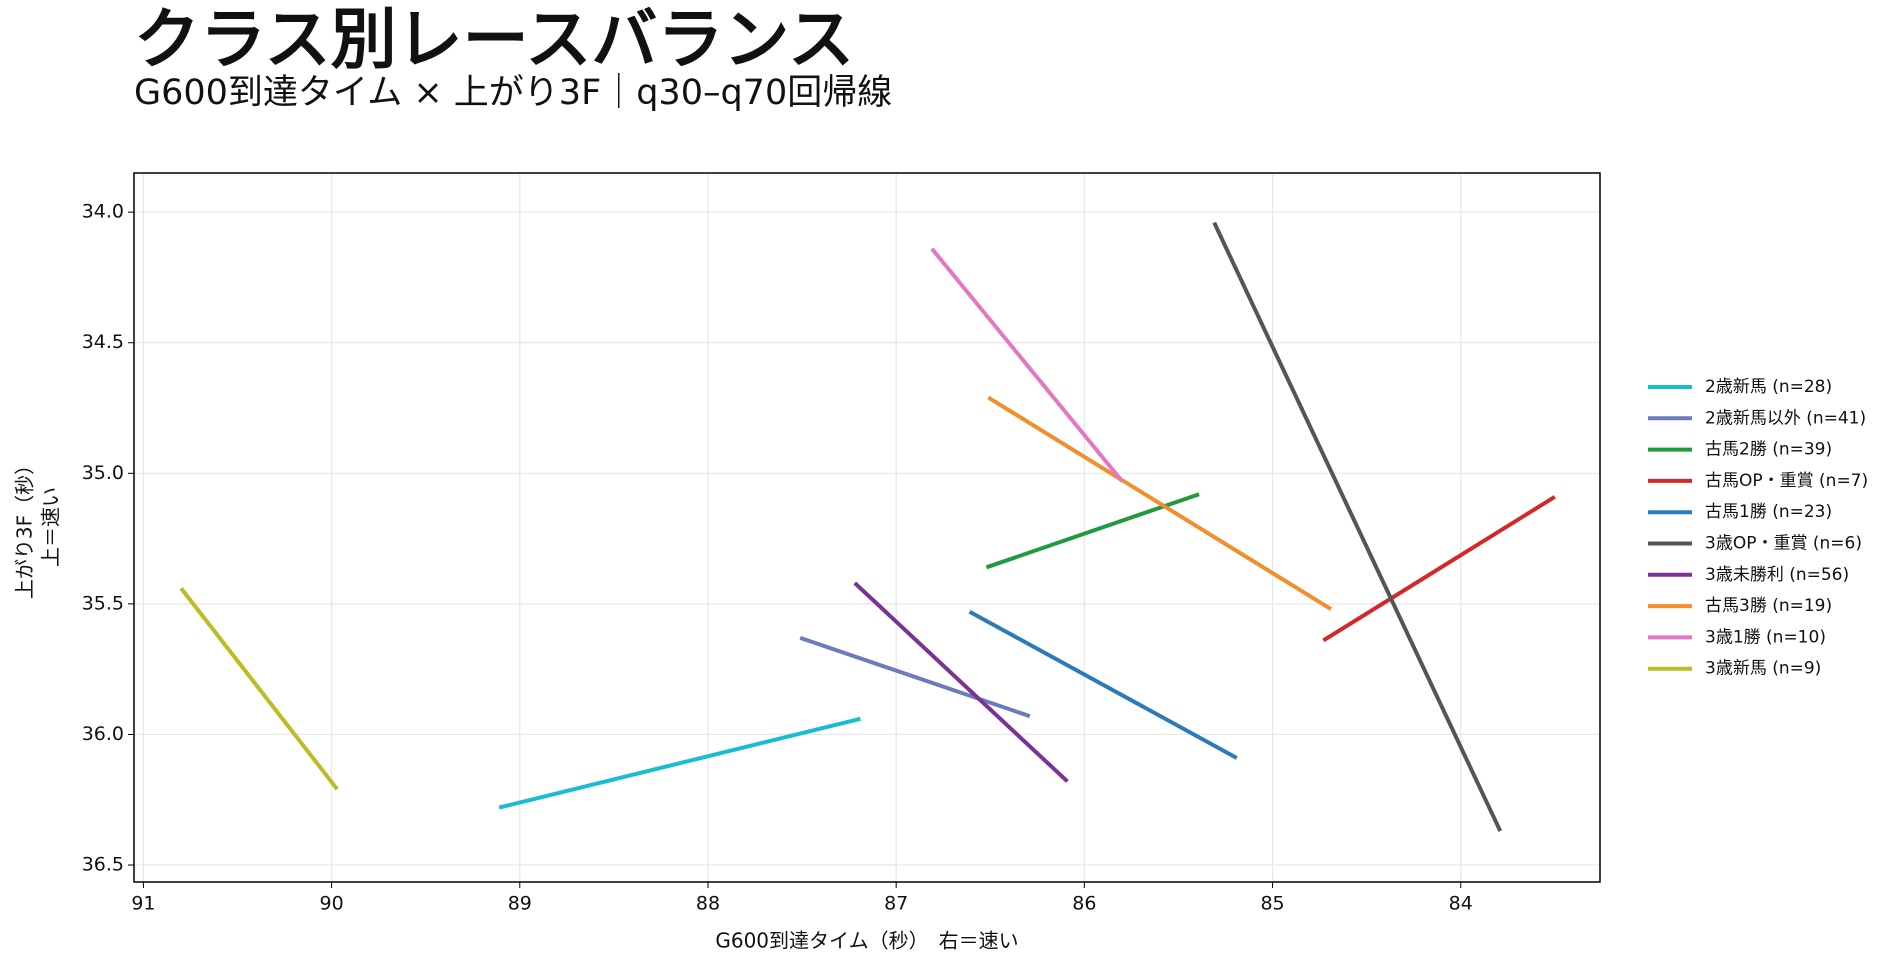 This screenshot has height=965, width=1904. Describe the element at coordinates (1768, 387) in the screenshot. I see `legend-label: 2歳新馬 (n=28)` at that location.